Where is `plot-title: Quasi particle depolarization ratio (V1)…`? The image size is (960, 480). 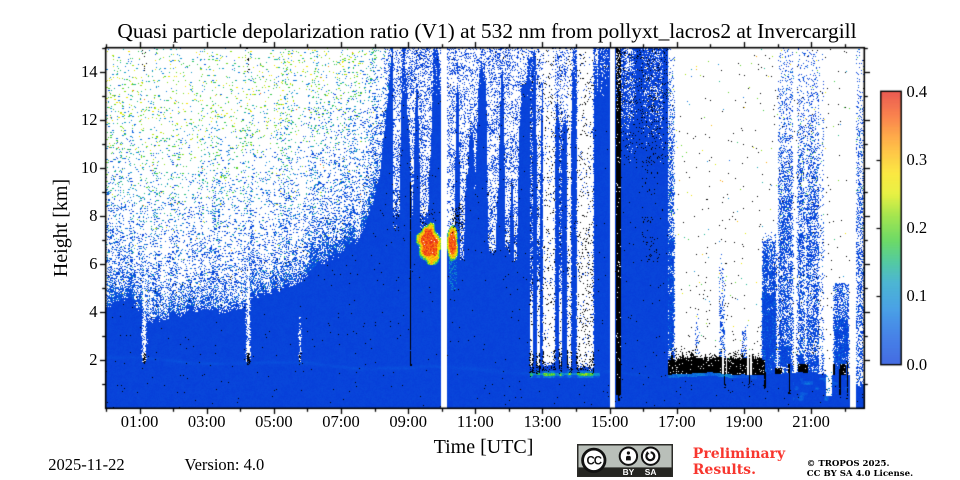
plot-title: Quasi particle depolarization ratio (V1)… is located at coordinates (487, 31).